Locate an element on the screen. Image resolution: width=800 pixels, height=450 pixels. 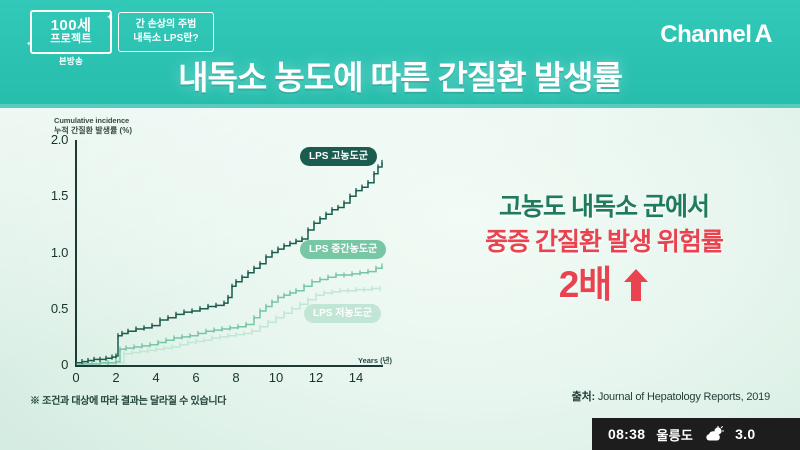
channel-logo: Channel A is located at coordinates (716, 34).